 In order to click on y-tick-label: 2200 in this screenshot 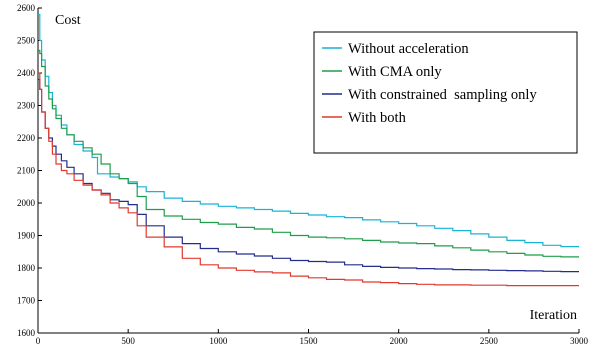, I will do `click(26, 138)`.